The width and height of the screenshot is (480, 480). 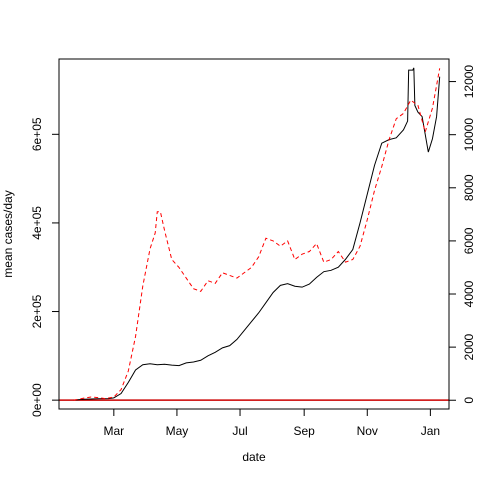 What do you see at coordinates (430, 431) in the screenshot?
I see `x-tick-label: Jan` at bounding box center [430, 431].